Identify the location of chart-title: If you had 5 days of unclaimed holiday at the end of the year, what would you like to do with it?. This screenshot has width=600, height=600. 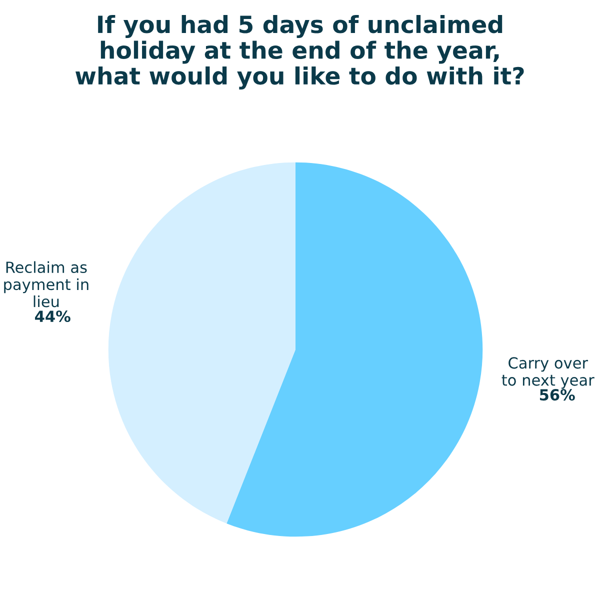
(300, 52).